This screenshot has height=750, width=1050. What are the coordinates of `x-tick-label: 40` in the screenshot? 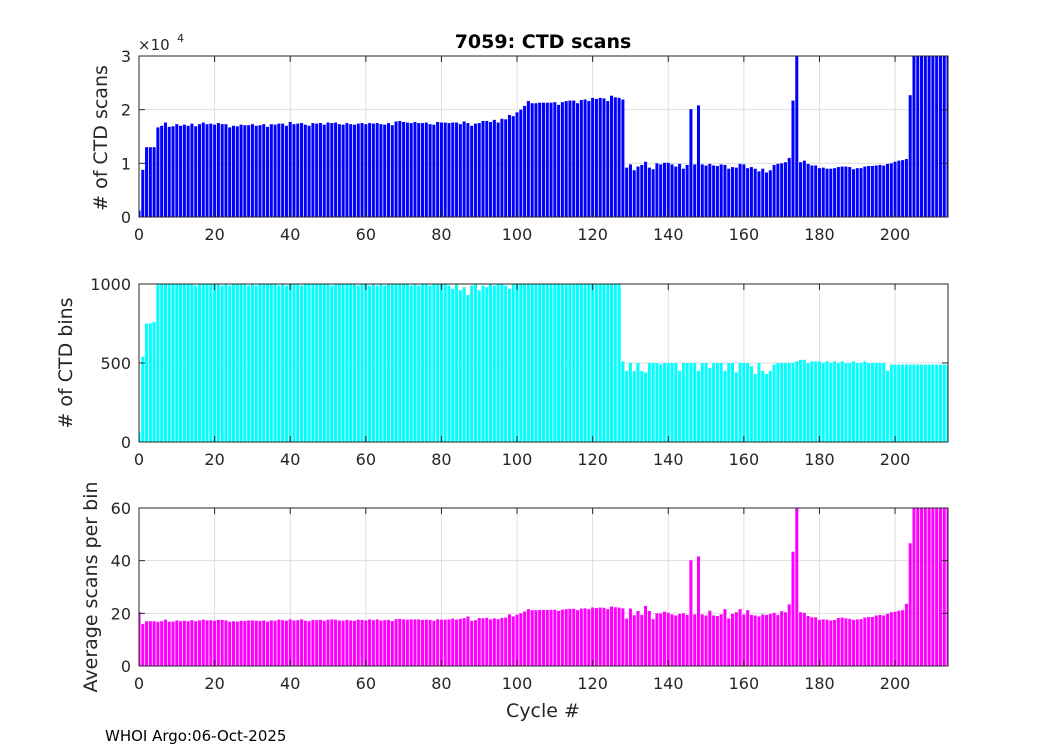 It's located at (290, 459).